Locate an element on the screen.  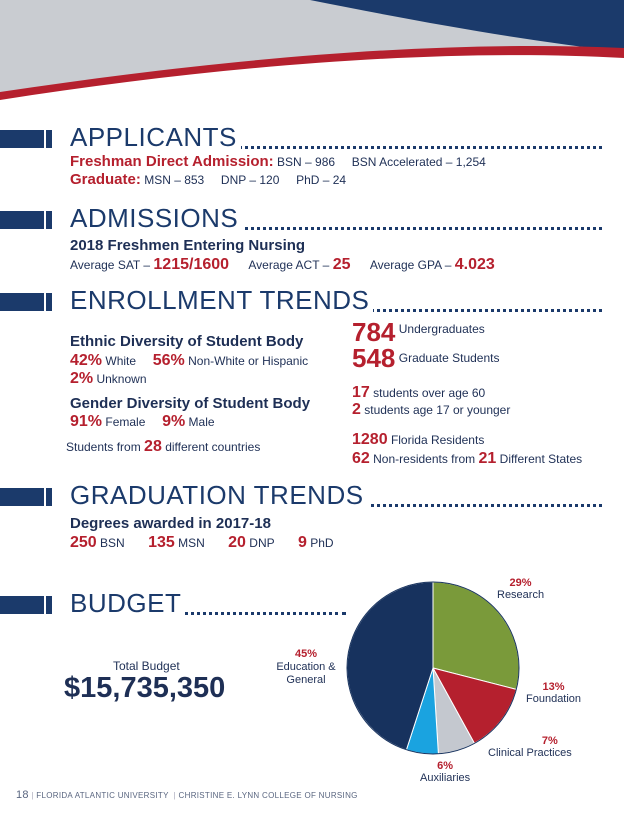
grad-line: 548 Graduate Students is located at coordinates (426, 358).